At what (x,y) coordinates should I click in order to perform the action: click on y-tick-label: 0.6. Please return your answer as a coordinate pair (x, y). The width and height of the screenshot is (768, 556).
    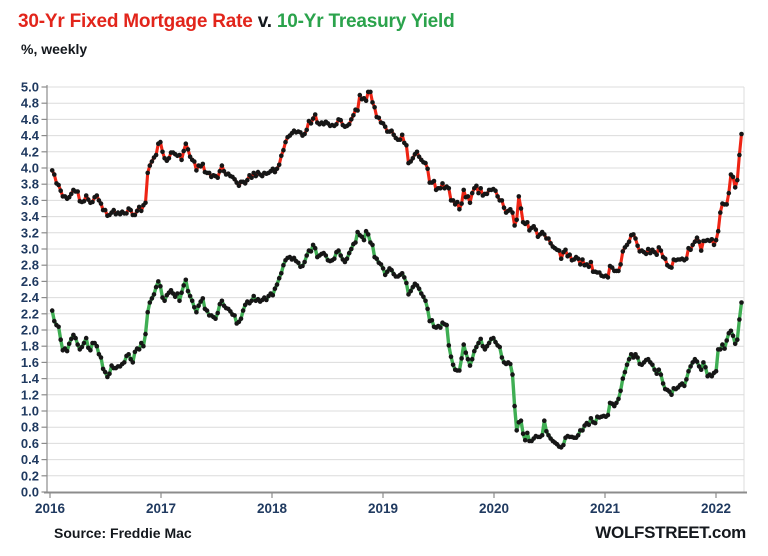
    Looking at the image, I should click on (30, 443).